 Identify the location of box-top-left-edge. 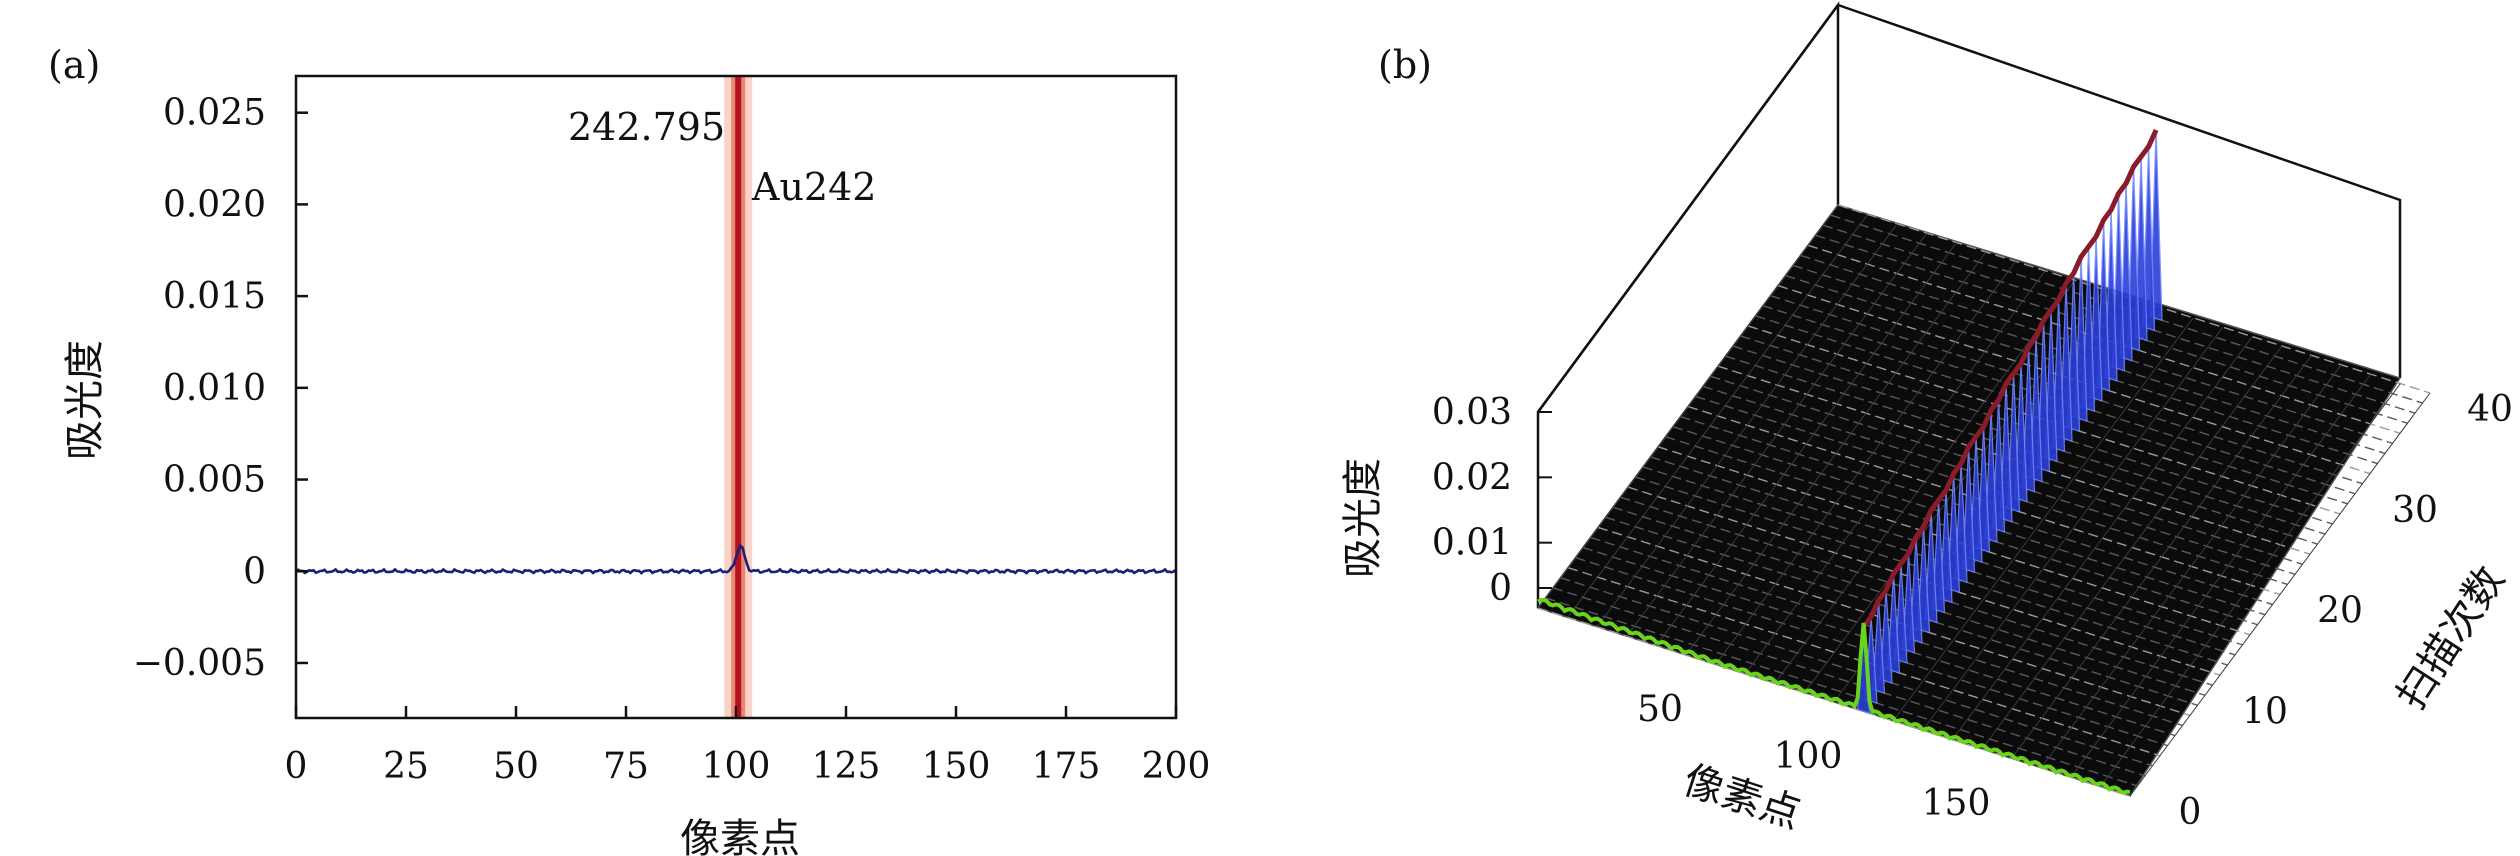
(1688, 208).